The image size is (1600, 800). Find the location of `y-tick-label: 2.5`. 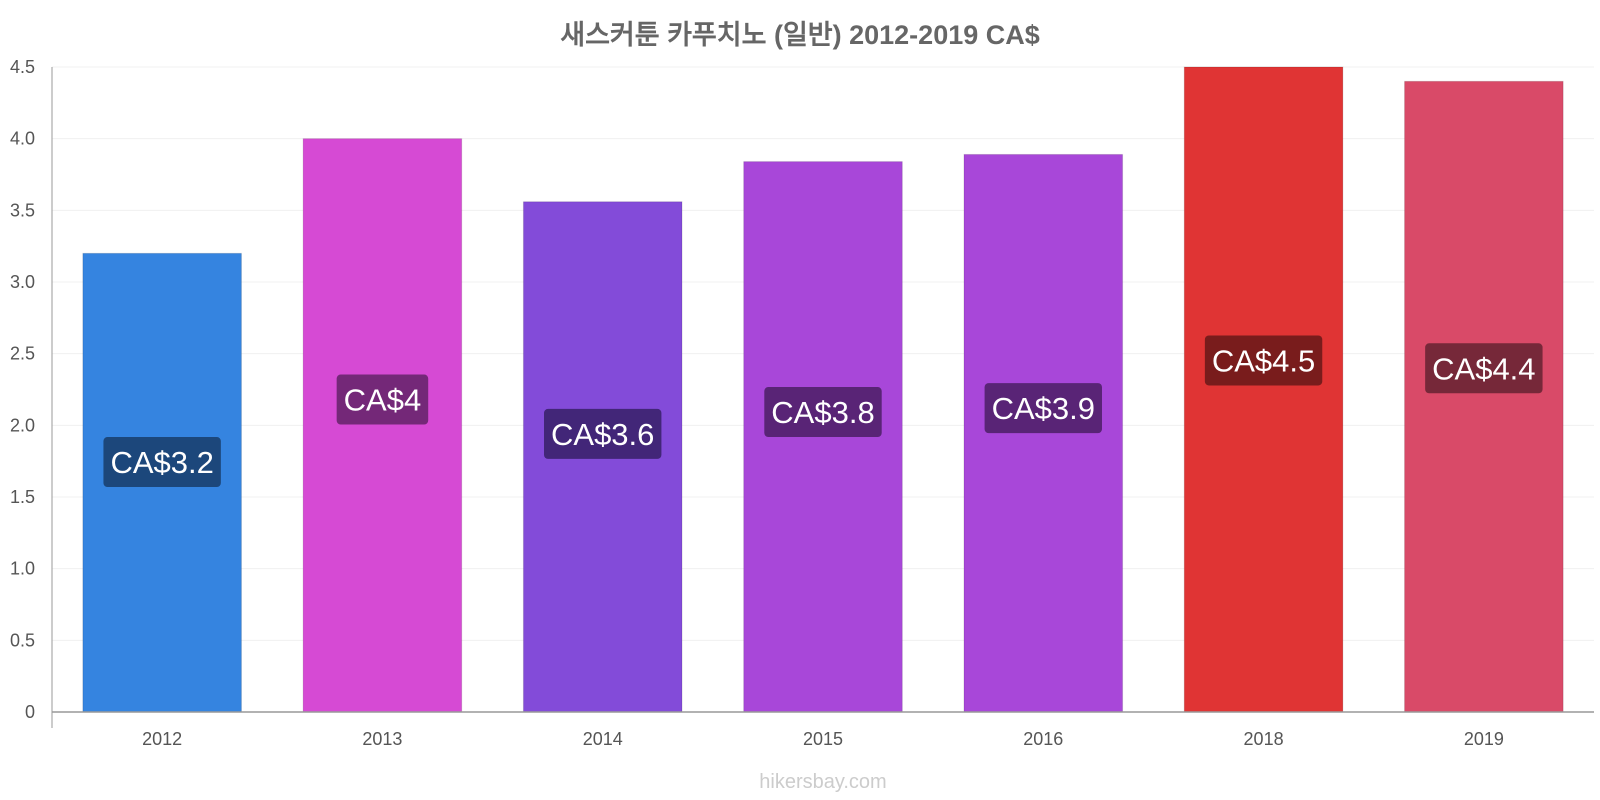

y-tick-label: 2.5 is located at coordinates (22, 354).